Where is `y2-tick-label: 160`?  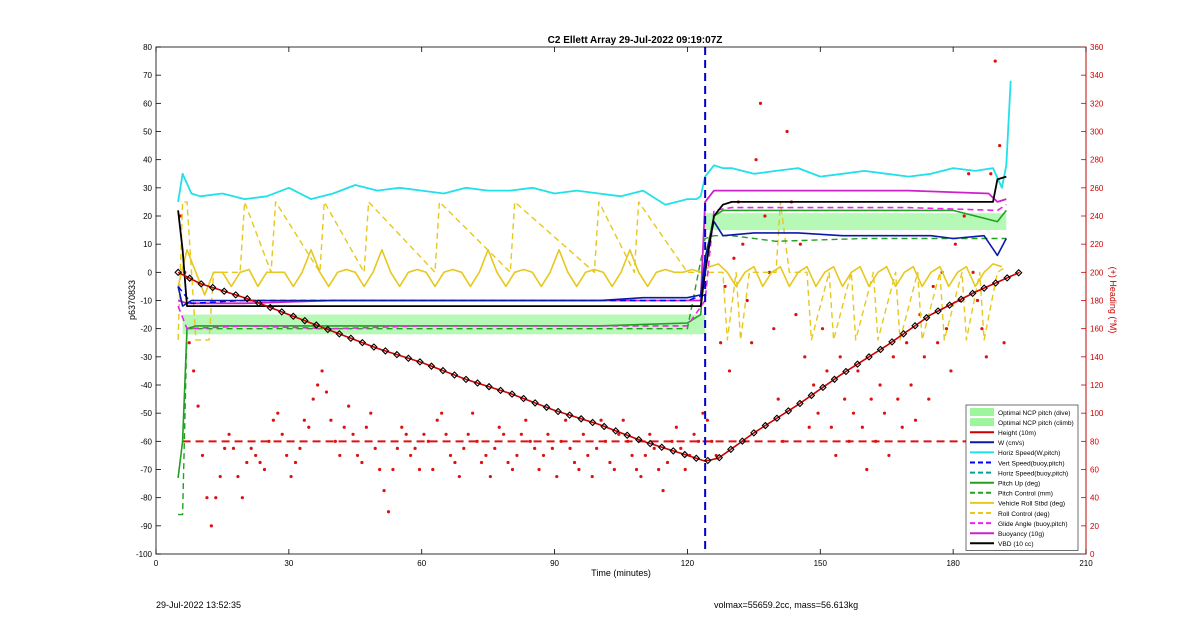
y2-tick-label: 160 is located at coordinates (1097, 329).